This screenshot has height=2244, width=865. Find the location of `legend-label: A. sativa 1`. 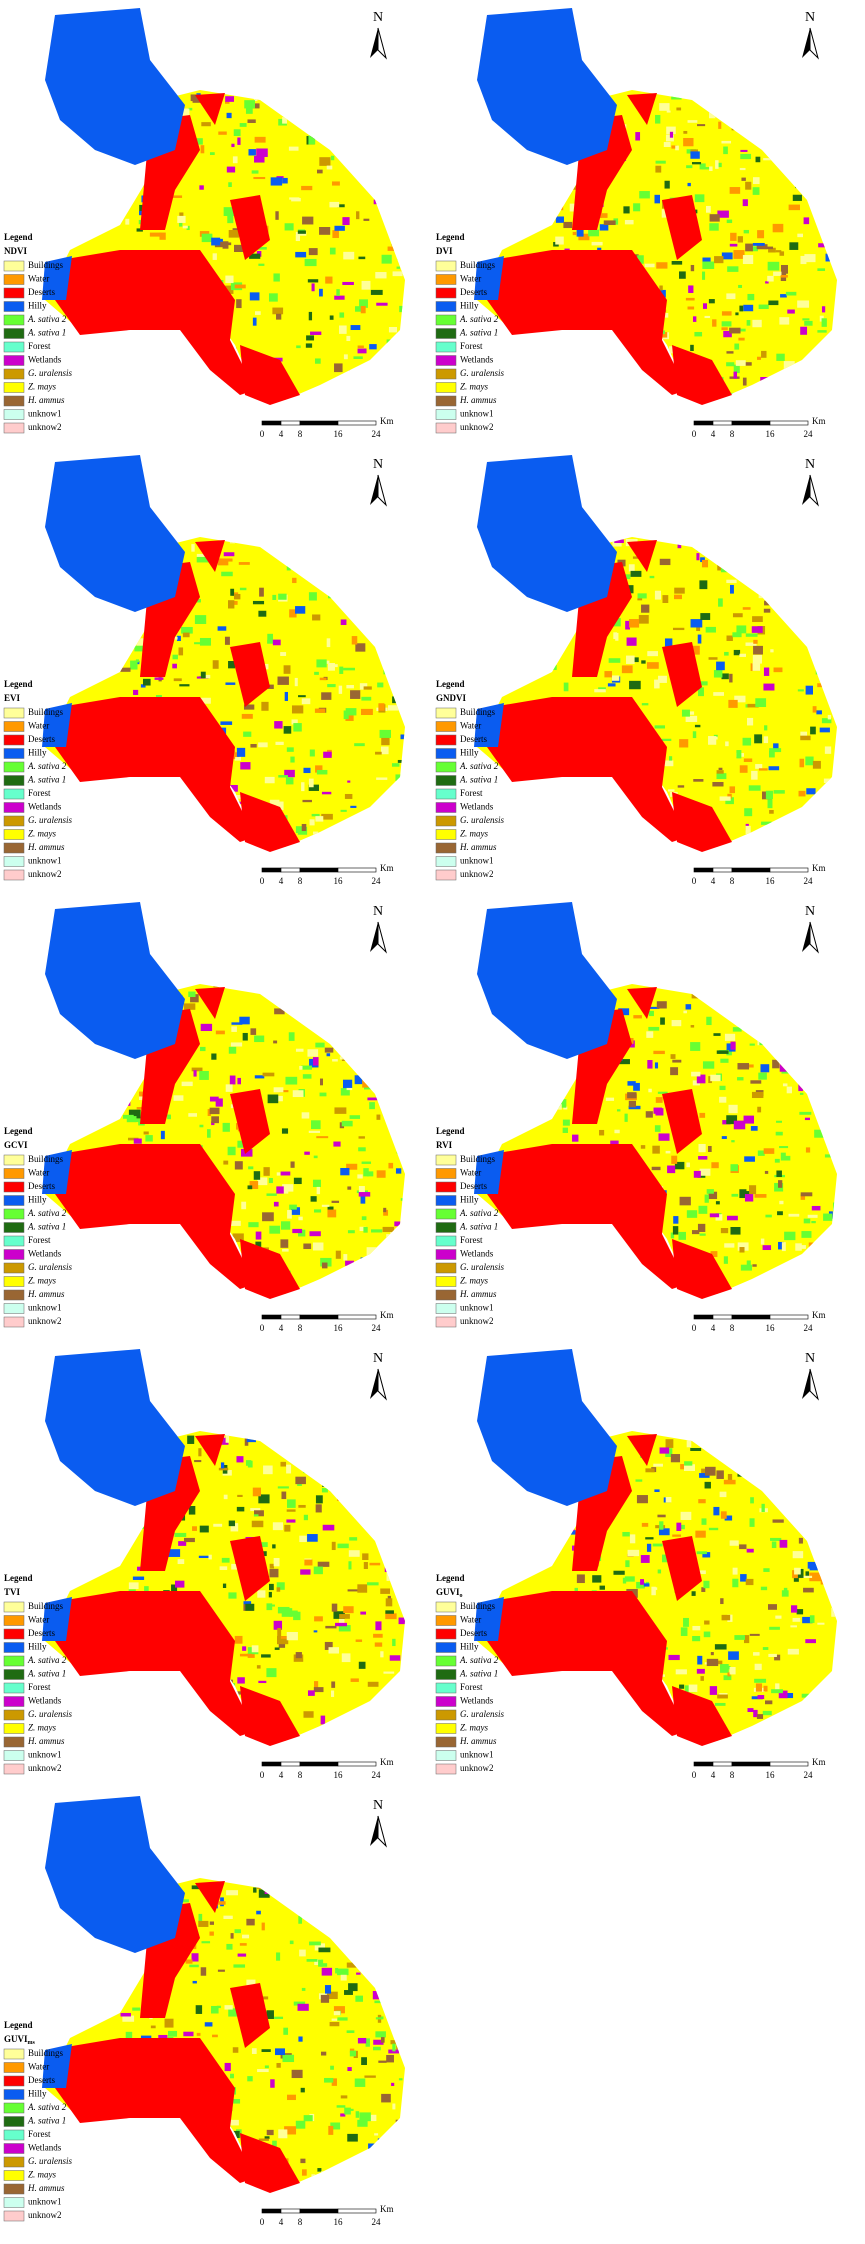

legend-label: A. sativa 1 is located at coordinates (46, 333).